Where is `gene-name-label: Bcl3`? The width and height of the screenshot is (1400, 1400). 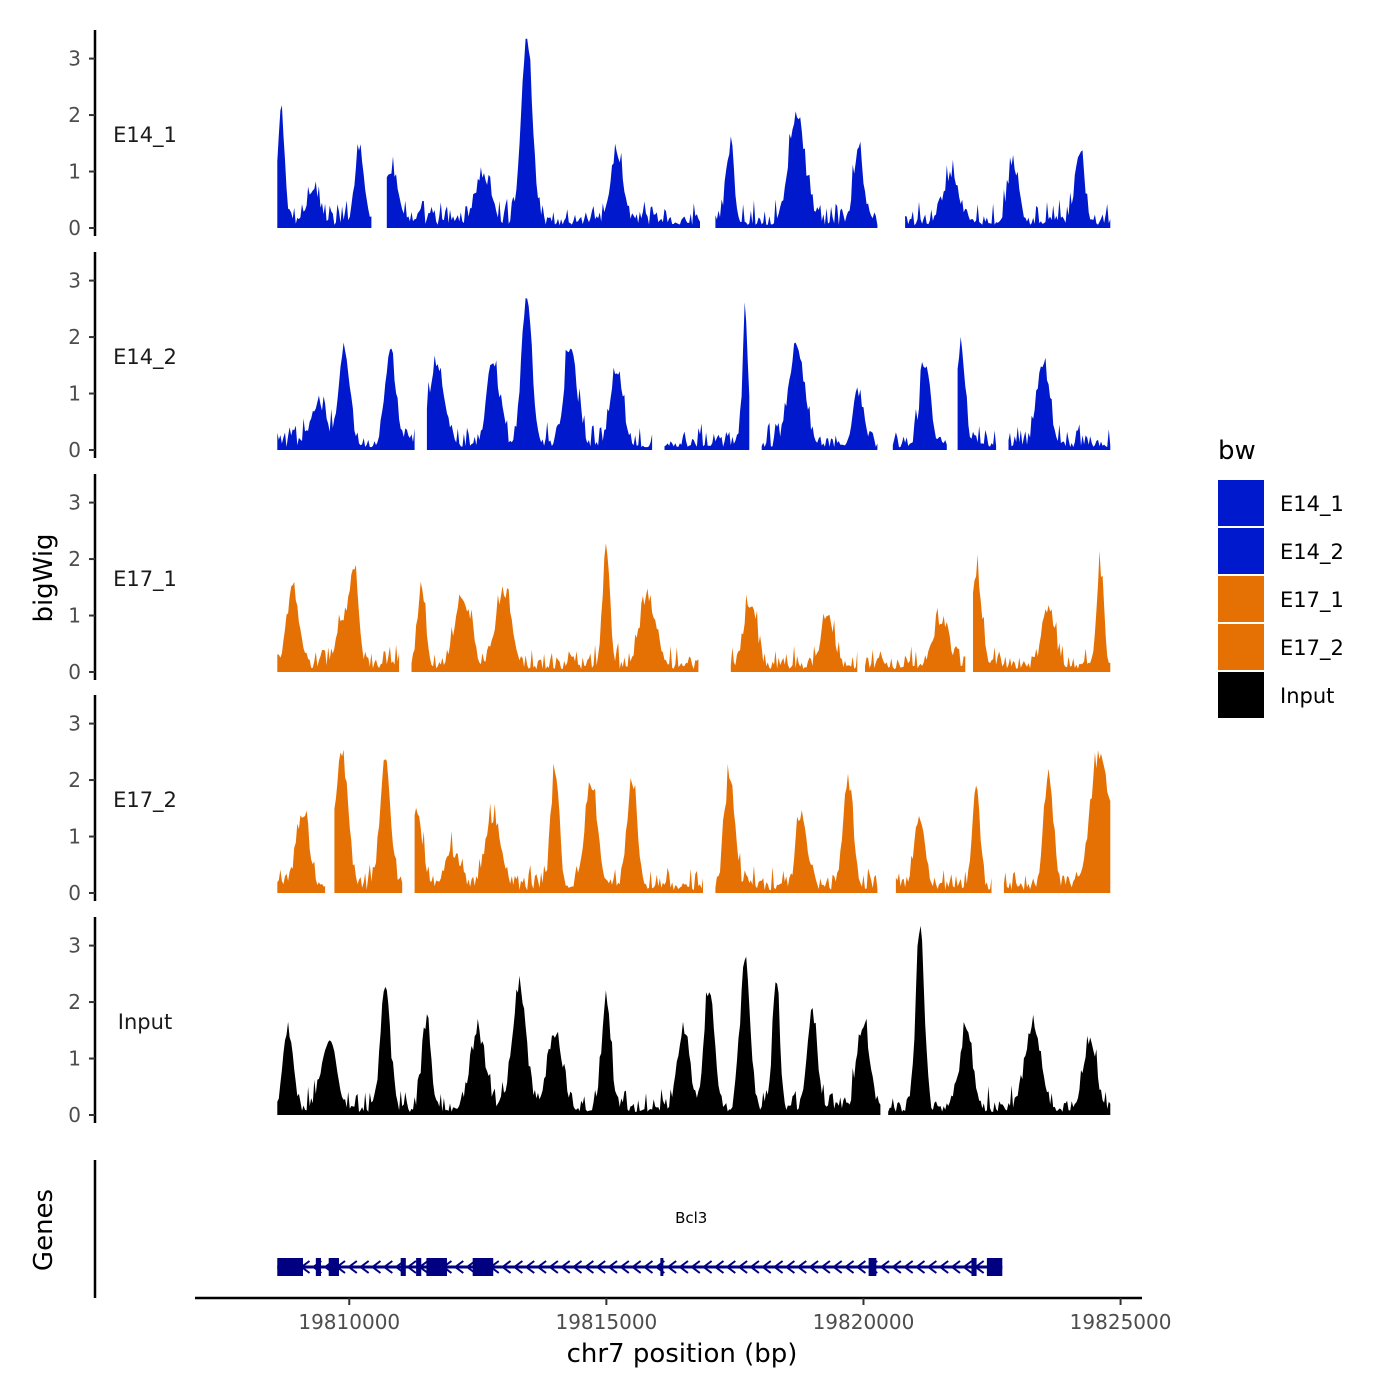 gene-name-label: Bcl3 is located at coordinates (691, 1218).